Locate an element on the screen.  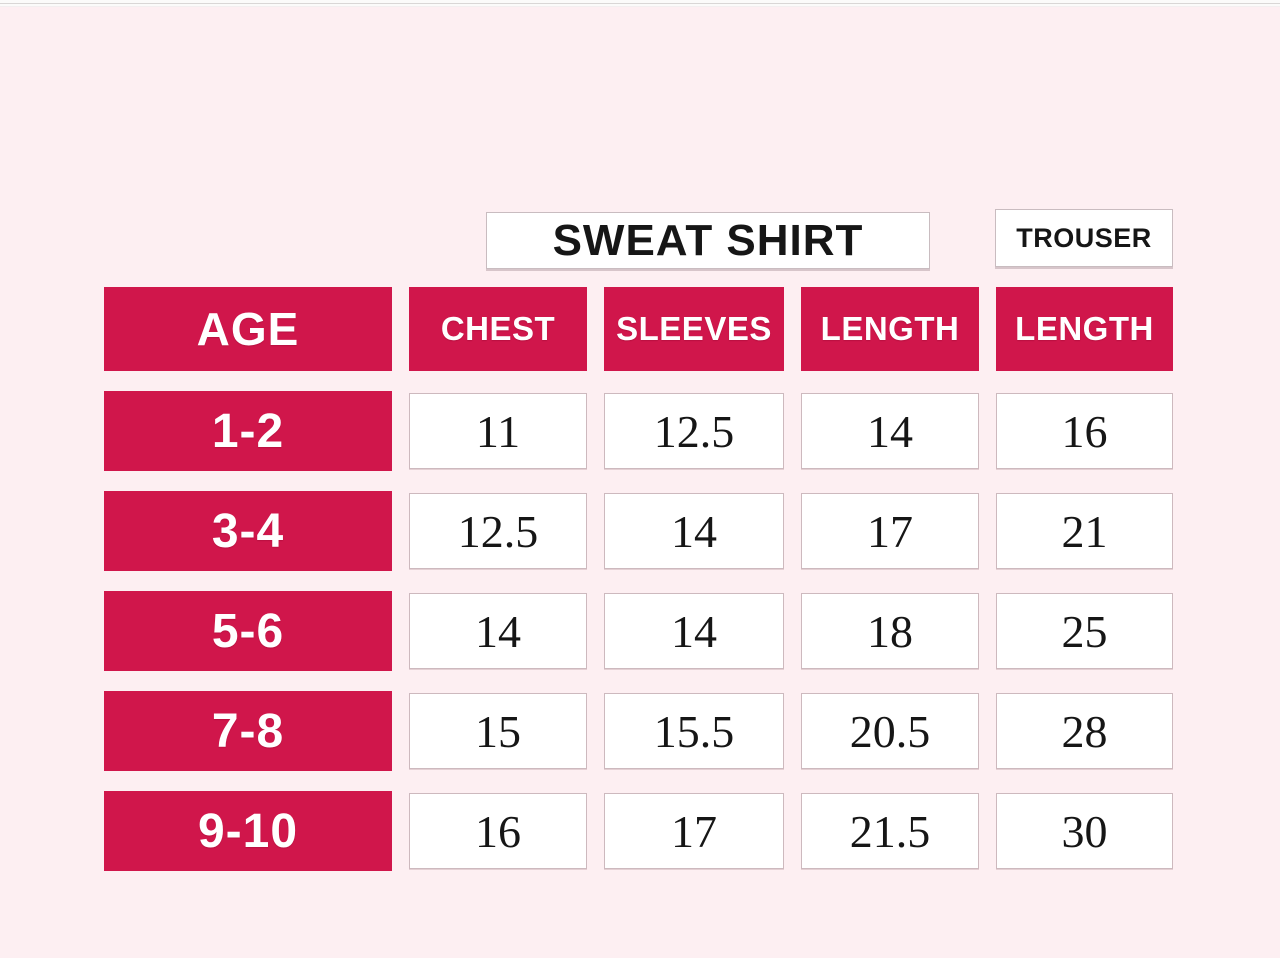
age-cell-3-4: 3-4 is located at coordinates (248, 531).